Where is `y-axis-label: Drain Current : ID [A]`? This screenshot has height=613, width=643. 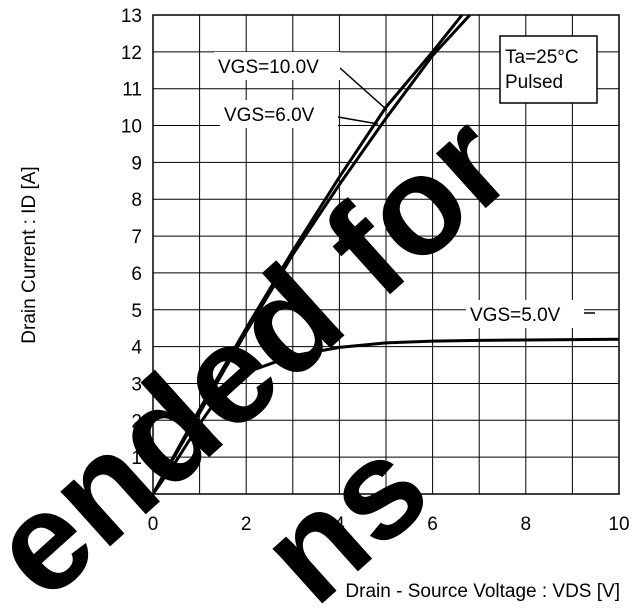 y-axis-label: Drain Current : ID [A] is located at coordinates (29, 254).